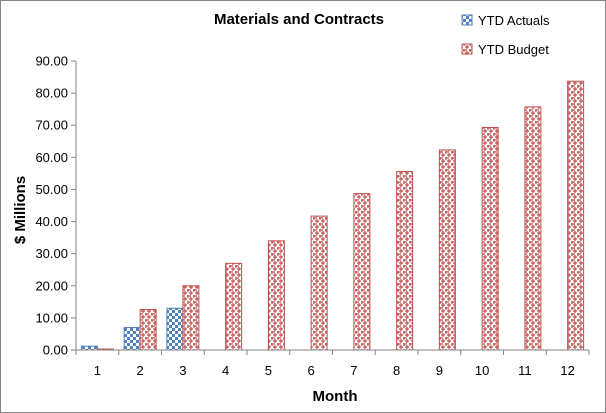 This screenshot has height=413, width=606. What do you see at coordinates (332, 364) in the screenshot?
I see `x-axis: 1 2 3 4 5 6 7 8 9 10 11 12` at bounding box center [332, 364].